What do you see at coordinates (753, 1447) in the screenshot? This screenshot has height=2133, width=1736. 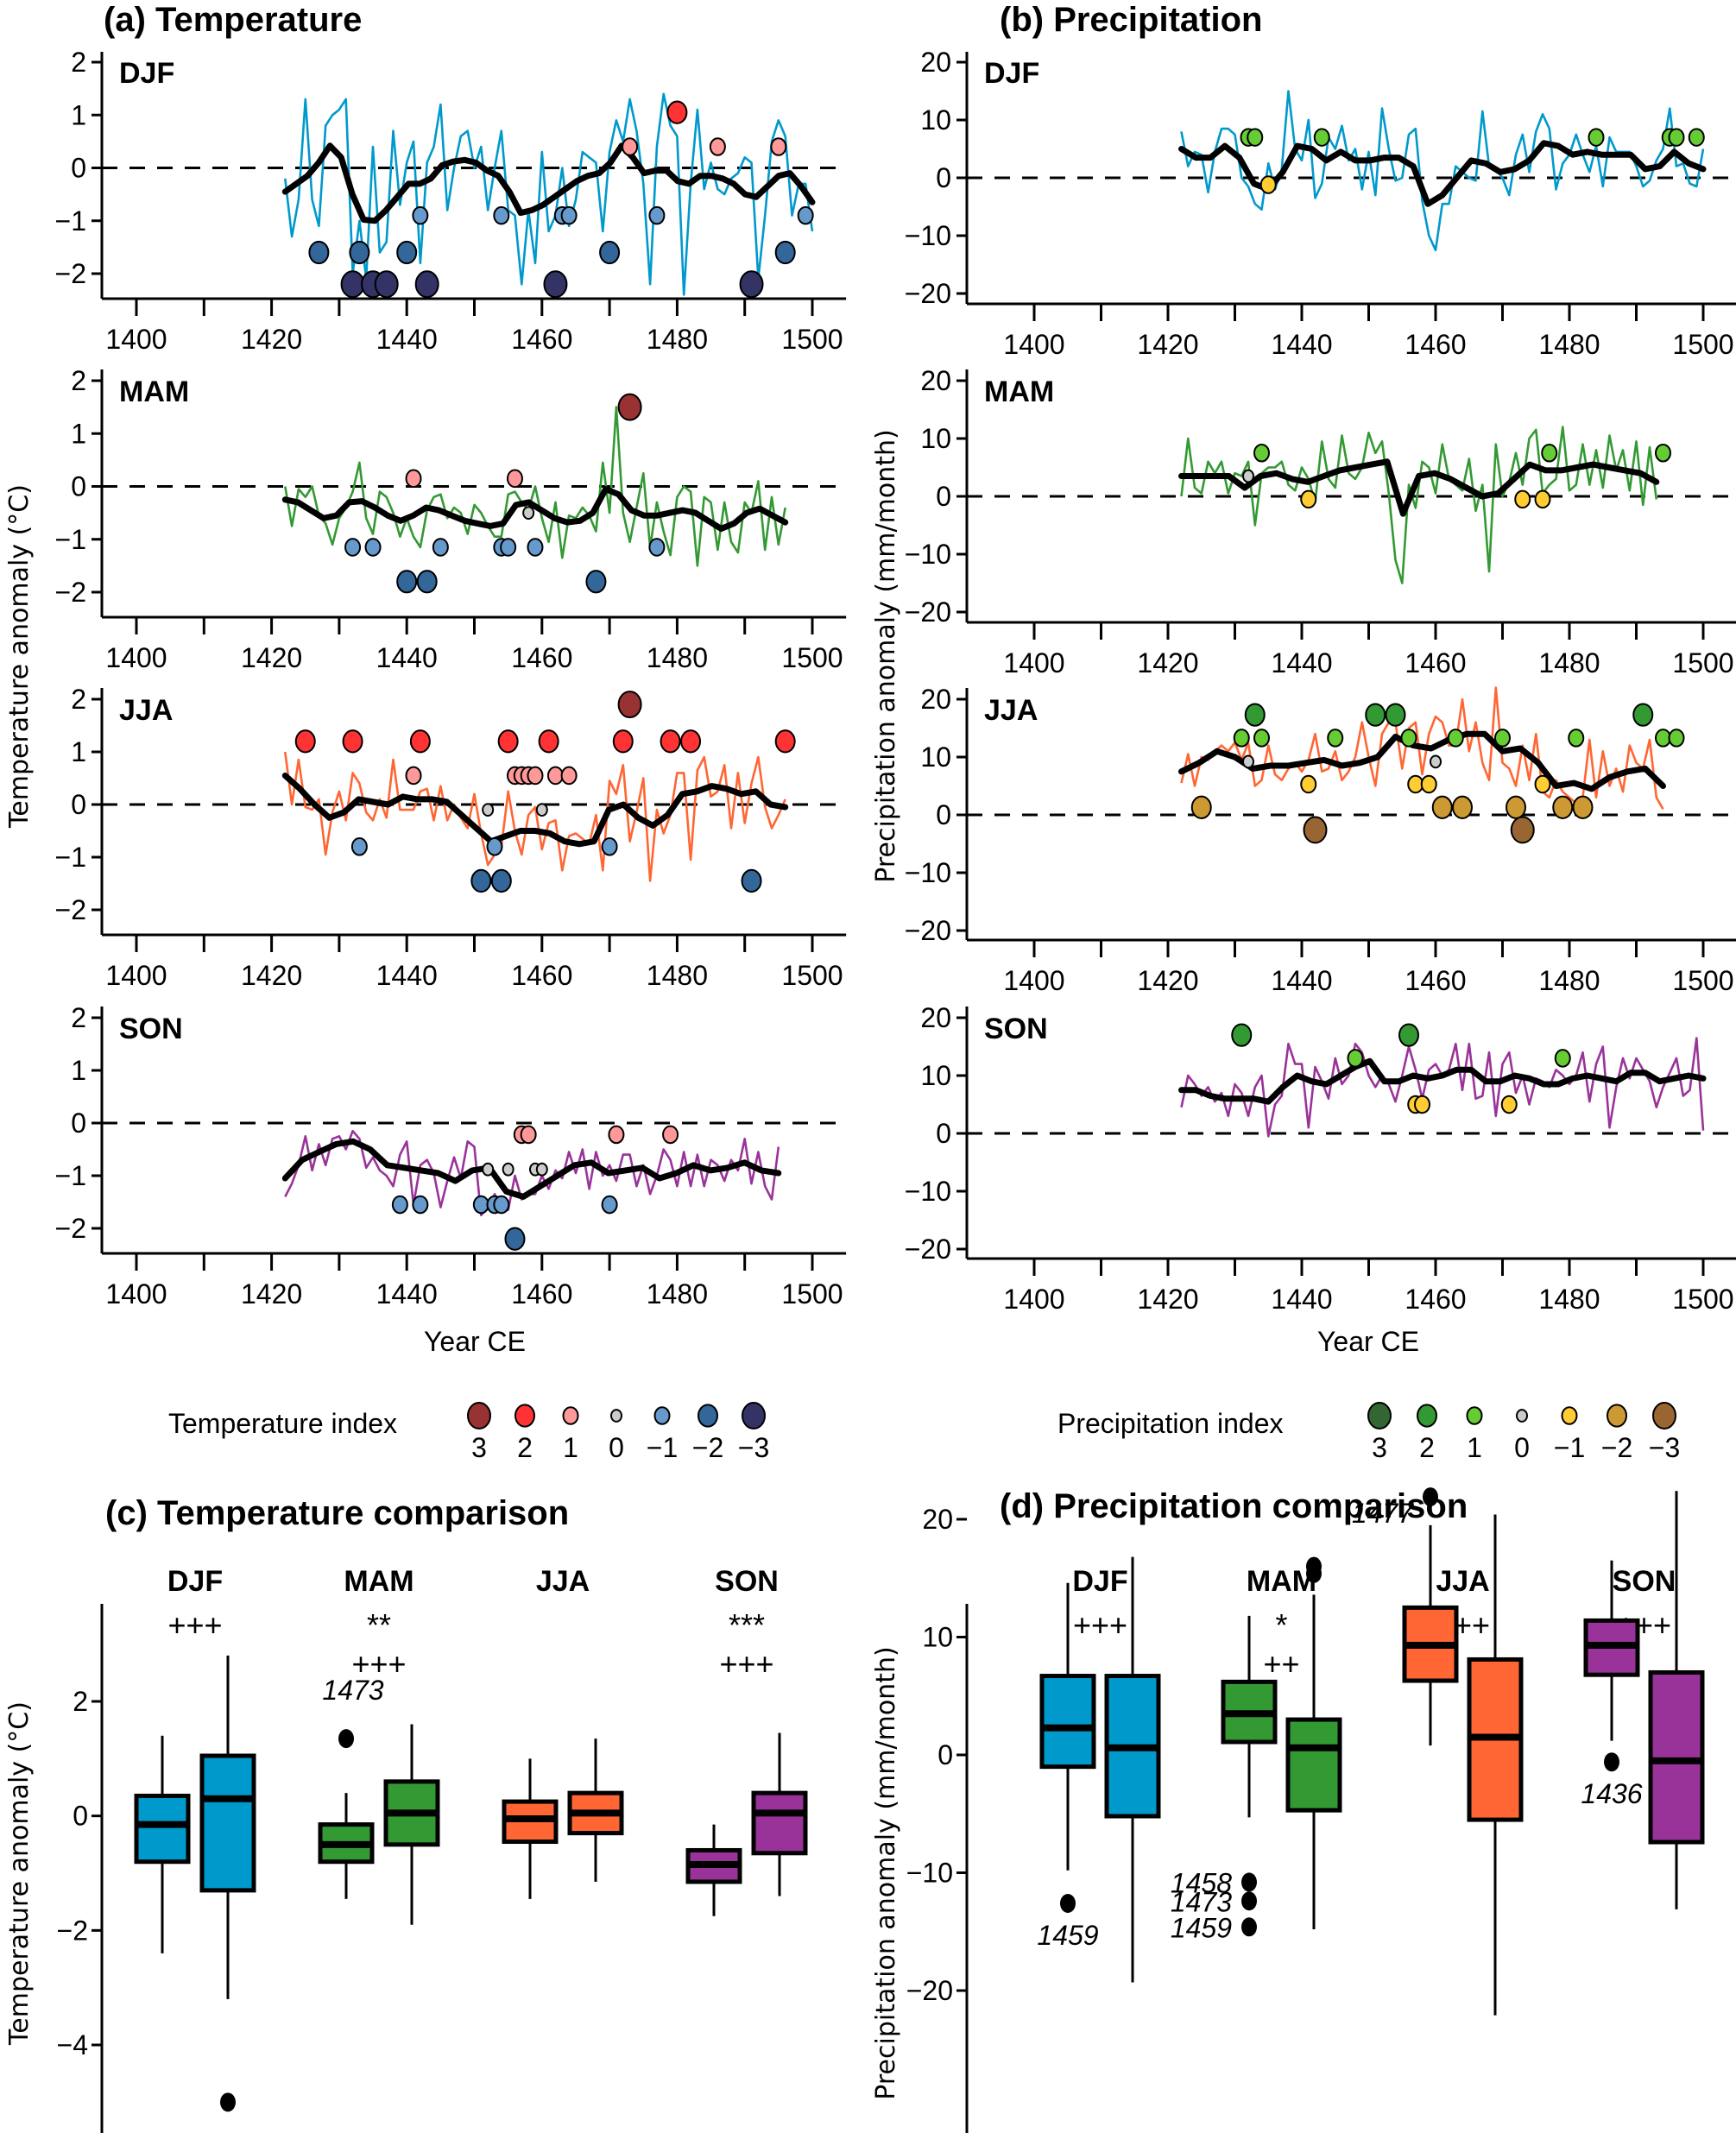 I see `legend-entry-label: −3` at bounding box center [753, 1447].